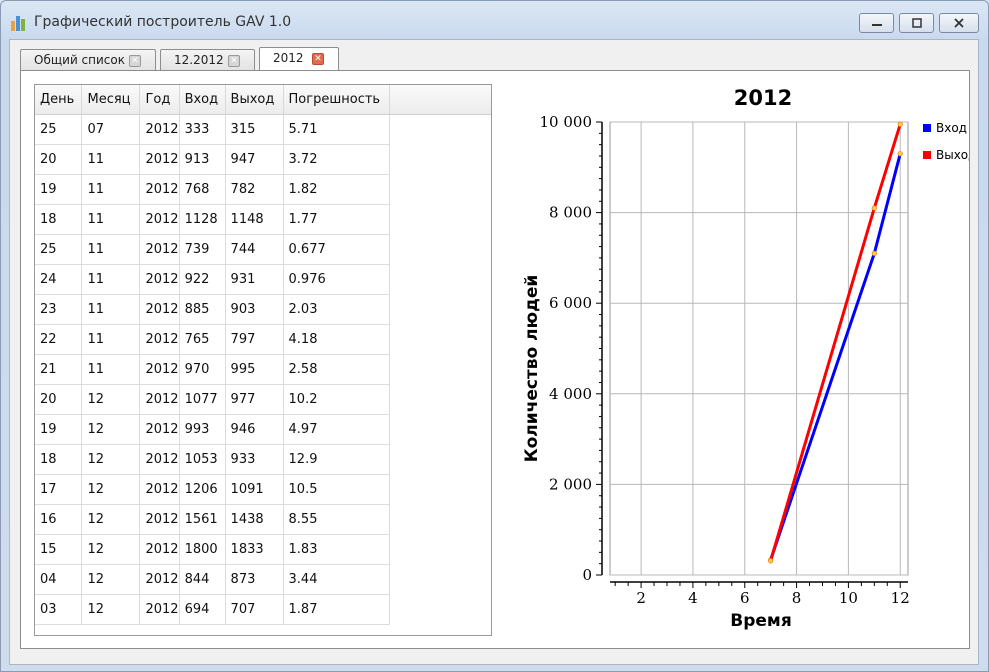 The image size is (989, 672). Describe the element at coordinates (202, 369) in the screenshot. I see `table-cell: 970` at that location.